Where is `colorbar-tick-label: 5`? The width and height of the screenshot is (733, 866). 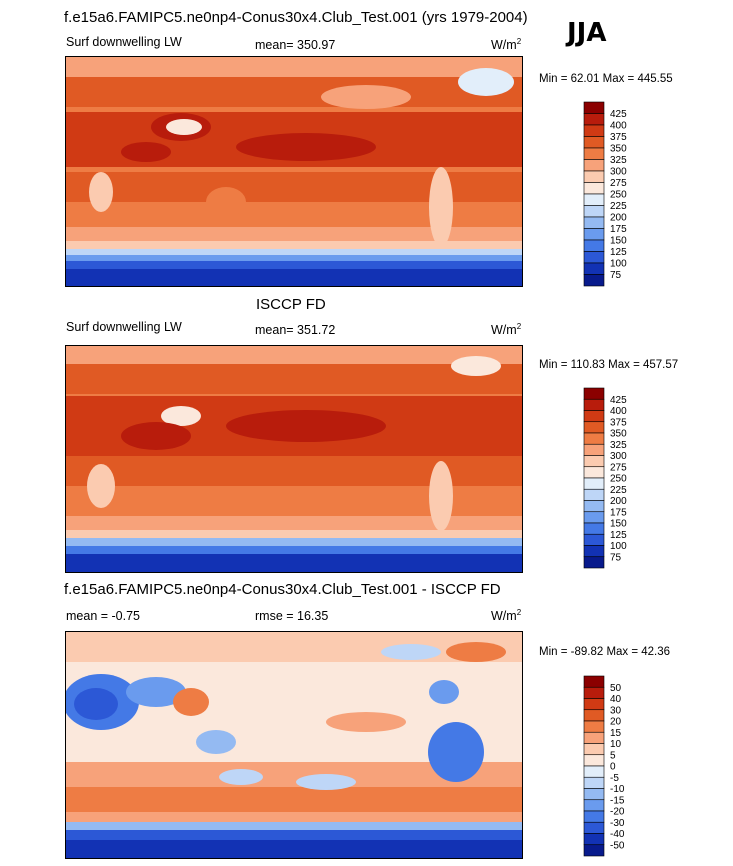
colorbar-tick-label: 5 is located at coordinates (613, 755).